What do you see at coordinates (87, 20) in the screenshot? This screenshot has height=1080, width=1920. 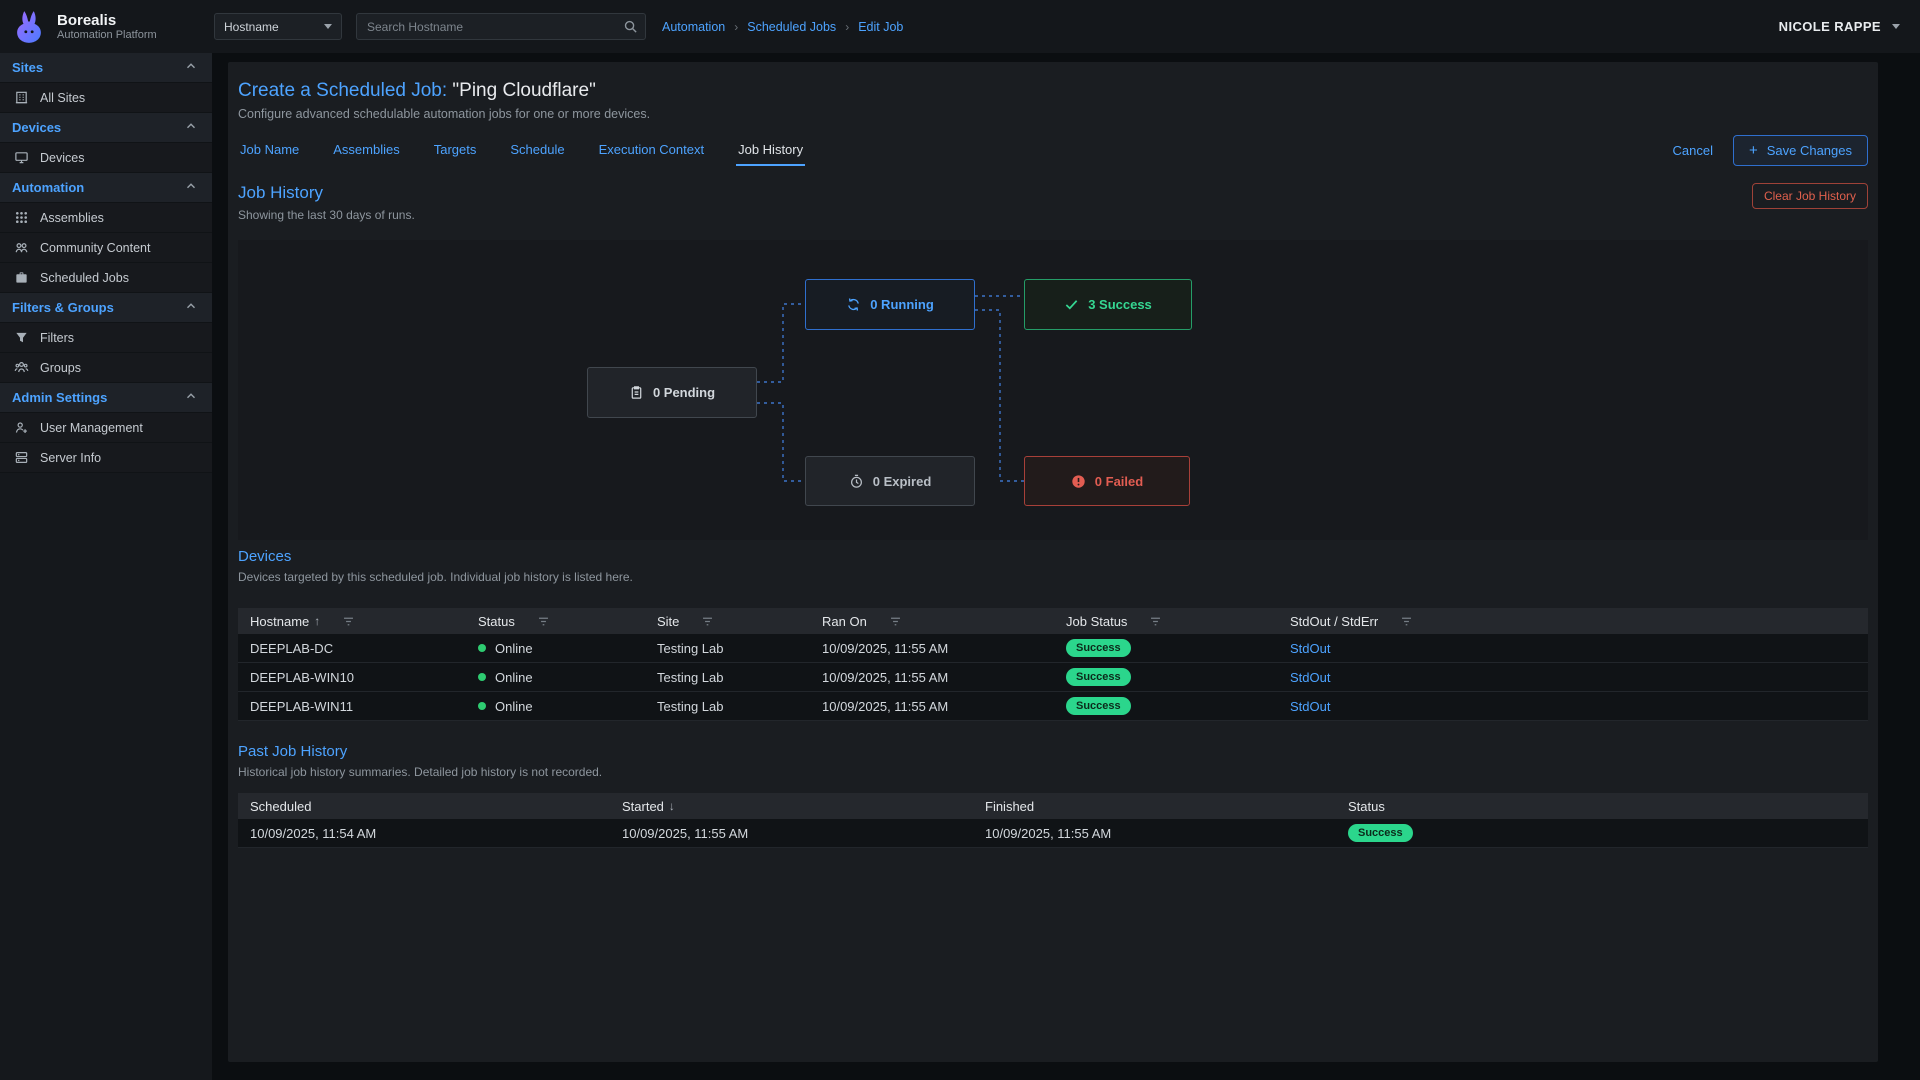 I see `brand-name: Borealis` at bounding box center [87, 20].